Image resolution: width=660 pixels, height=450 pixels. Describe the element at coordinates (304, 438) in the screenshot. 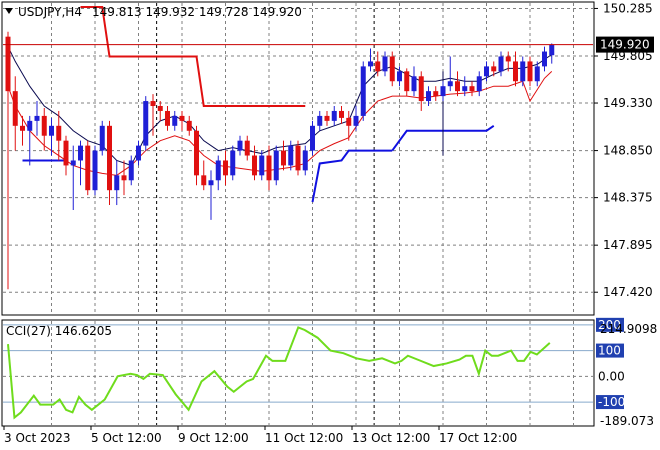

I see `time-tick-label: 11 Oct 12:00` at that location.